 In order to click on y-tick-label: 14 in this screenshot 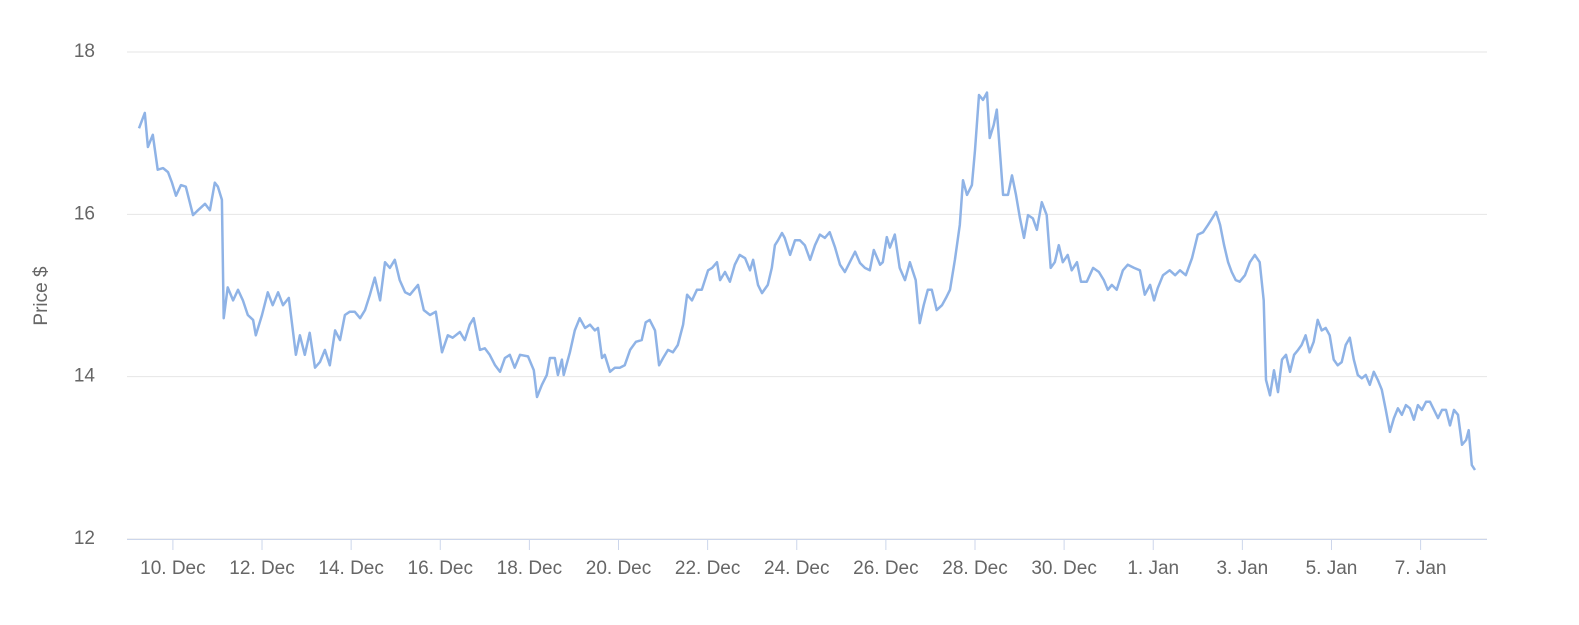, I will do `click(85, 376)`.